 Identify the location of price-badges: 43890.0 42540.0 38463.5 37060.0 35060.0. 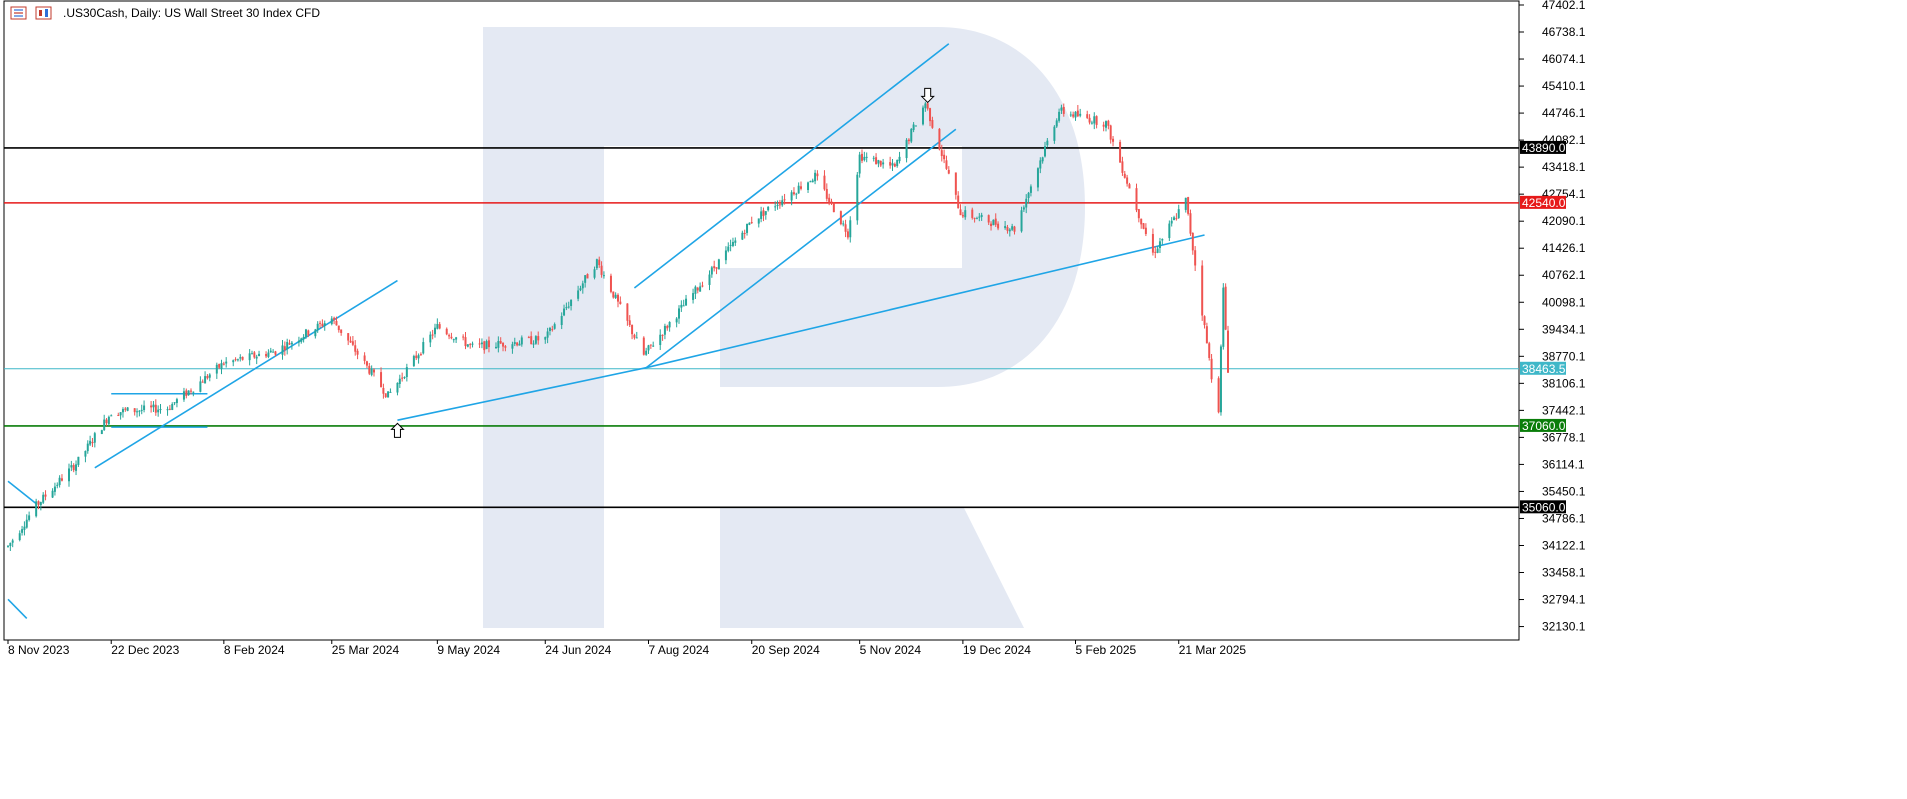
(1543, 327).